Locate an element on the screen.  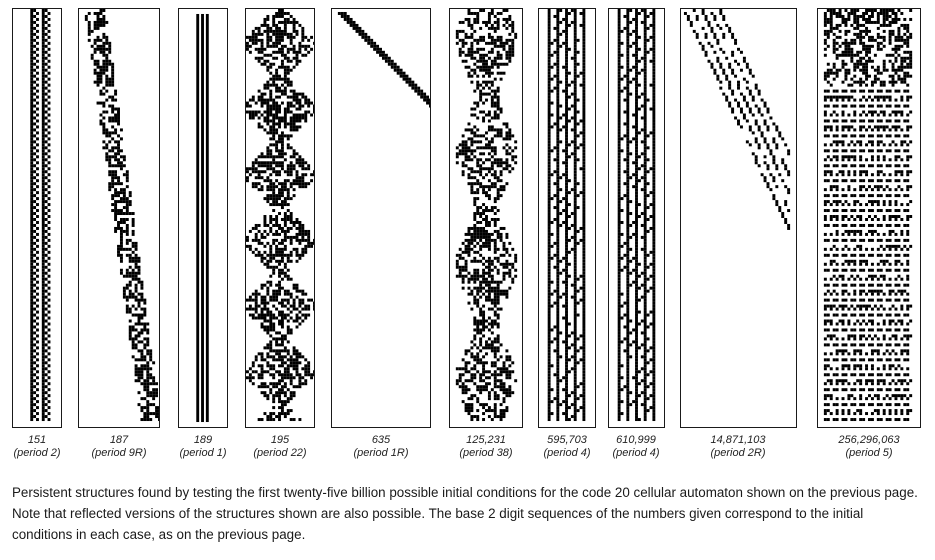
structure-label-635: 635 (period 1R) is located at coordinates (381, 447).